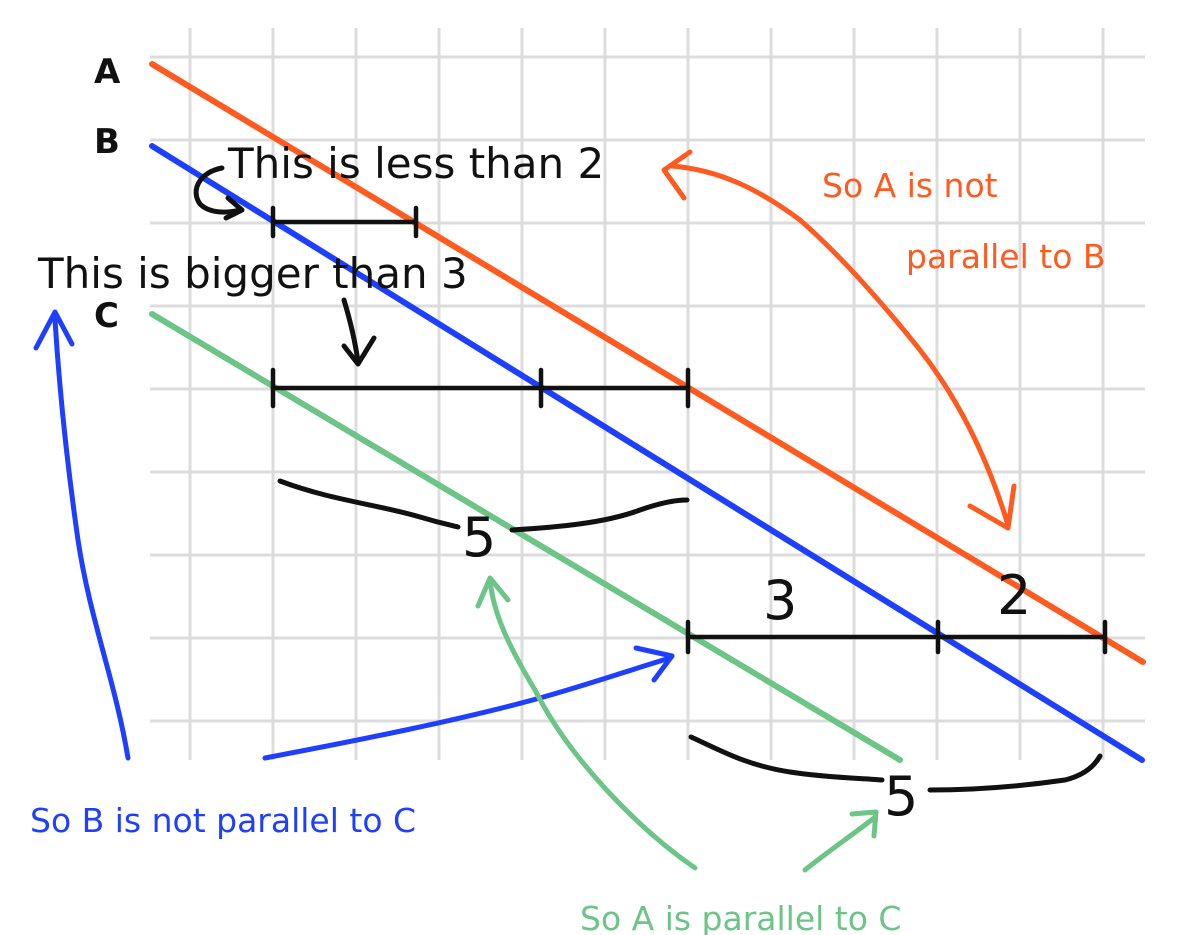  What do you see at coordinates (910, 185) in the screenshot?
I see `a-not-parallel-b-note-line1: So A is not` at bounding box center [910, 185].